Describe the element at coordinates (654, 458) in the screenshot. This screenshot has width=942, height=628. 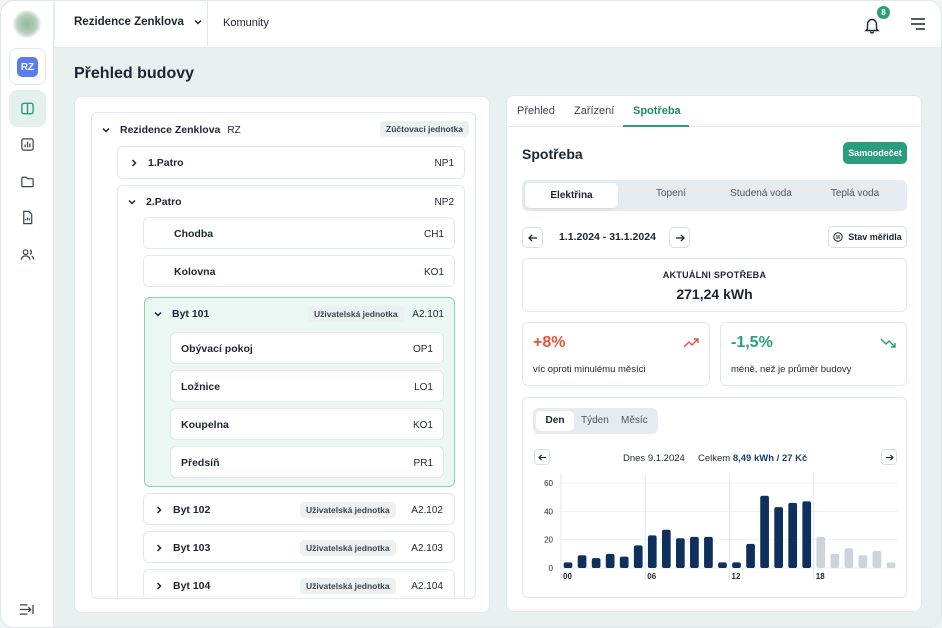
I see `day-label: Dnes 9.1.2024` at that location.